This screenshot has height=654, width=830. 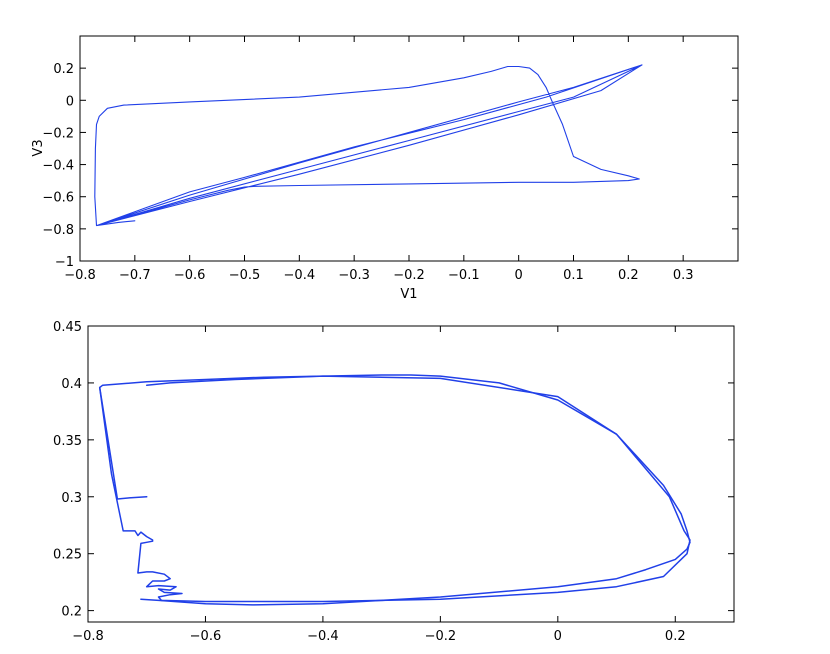 I want to click on top-plot-y-tick-label: −1, so click(x=64, y=262).